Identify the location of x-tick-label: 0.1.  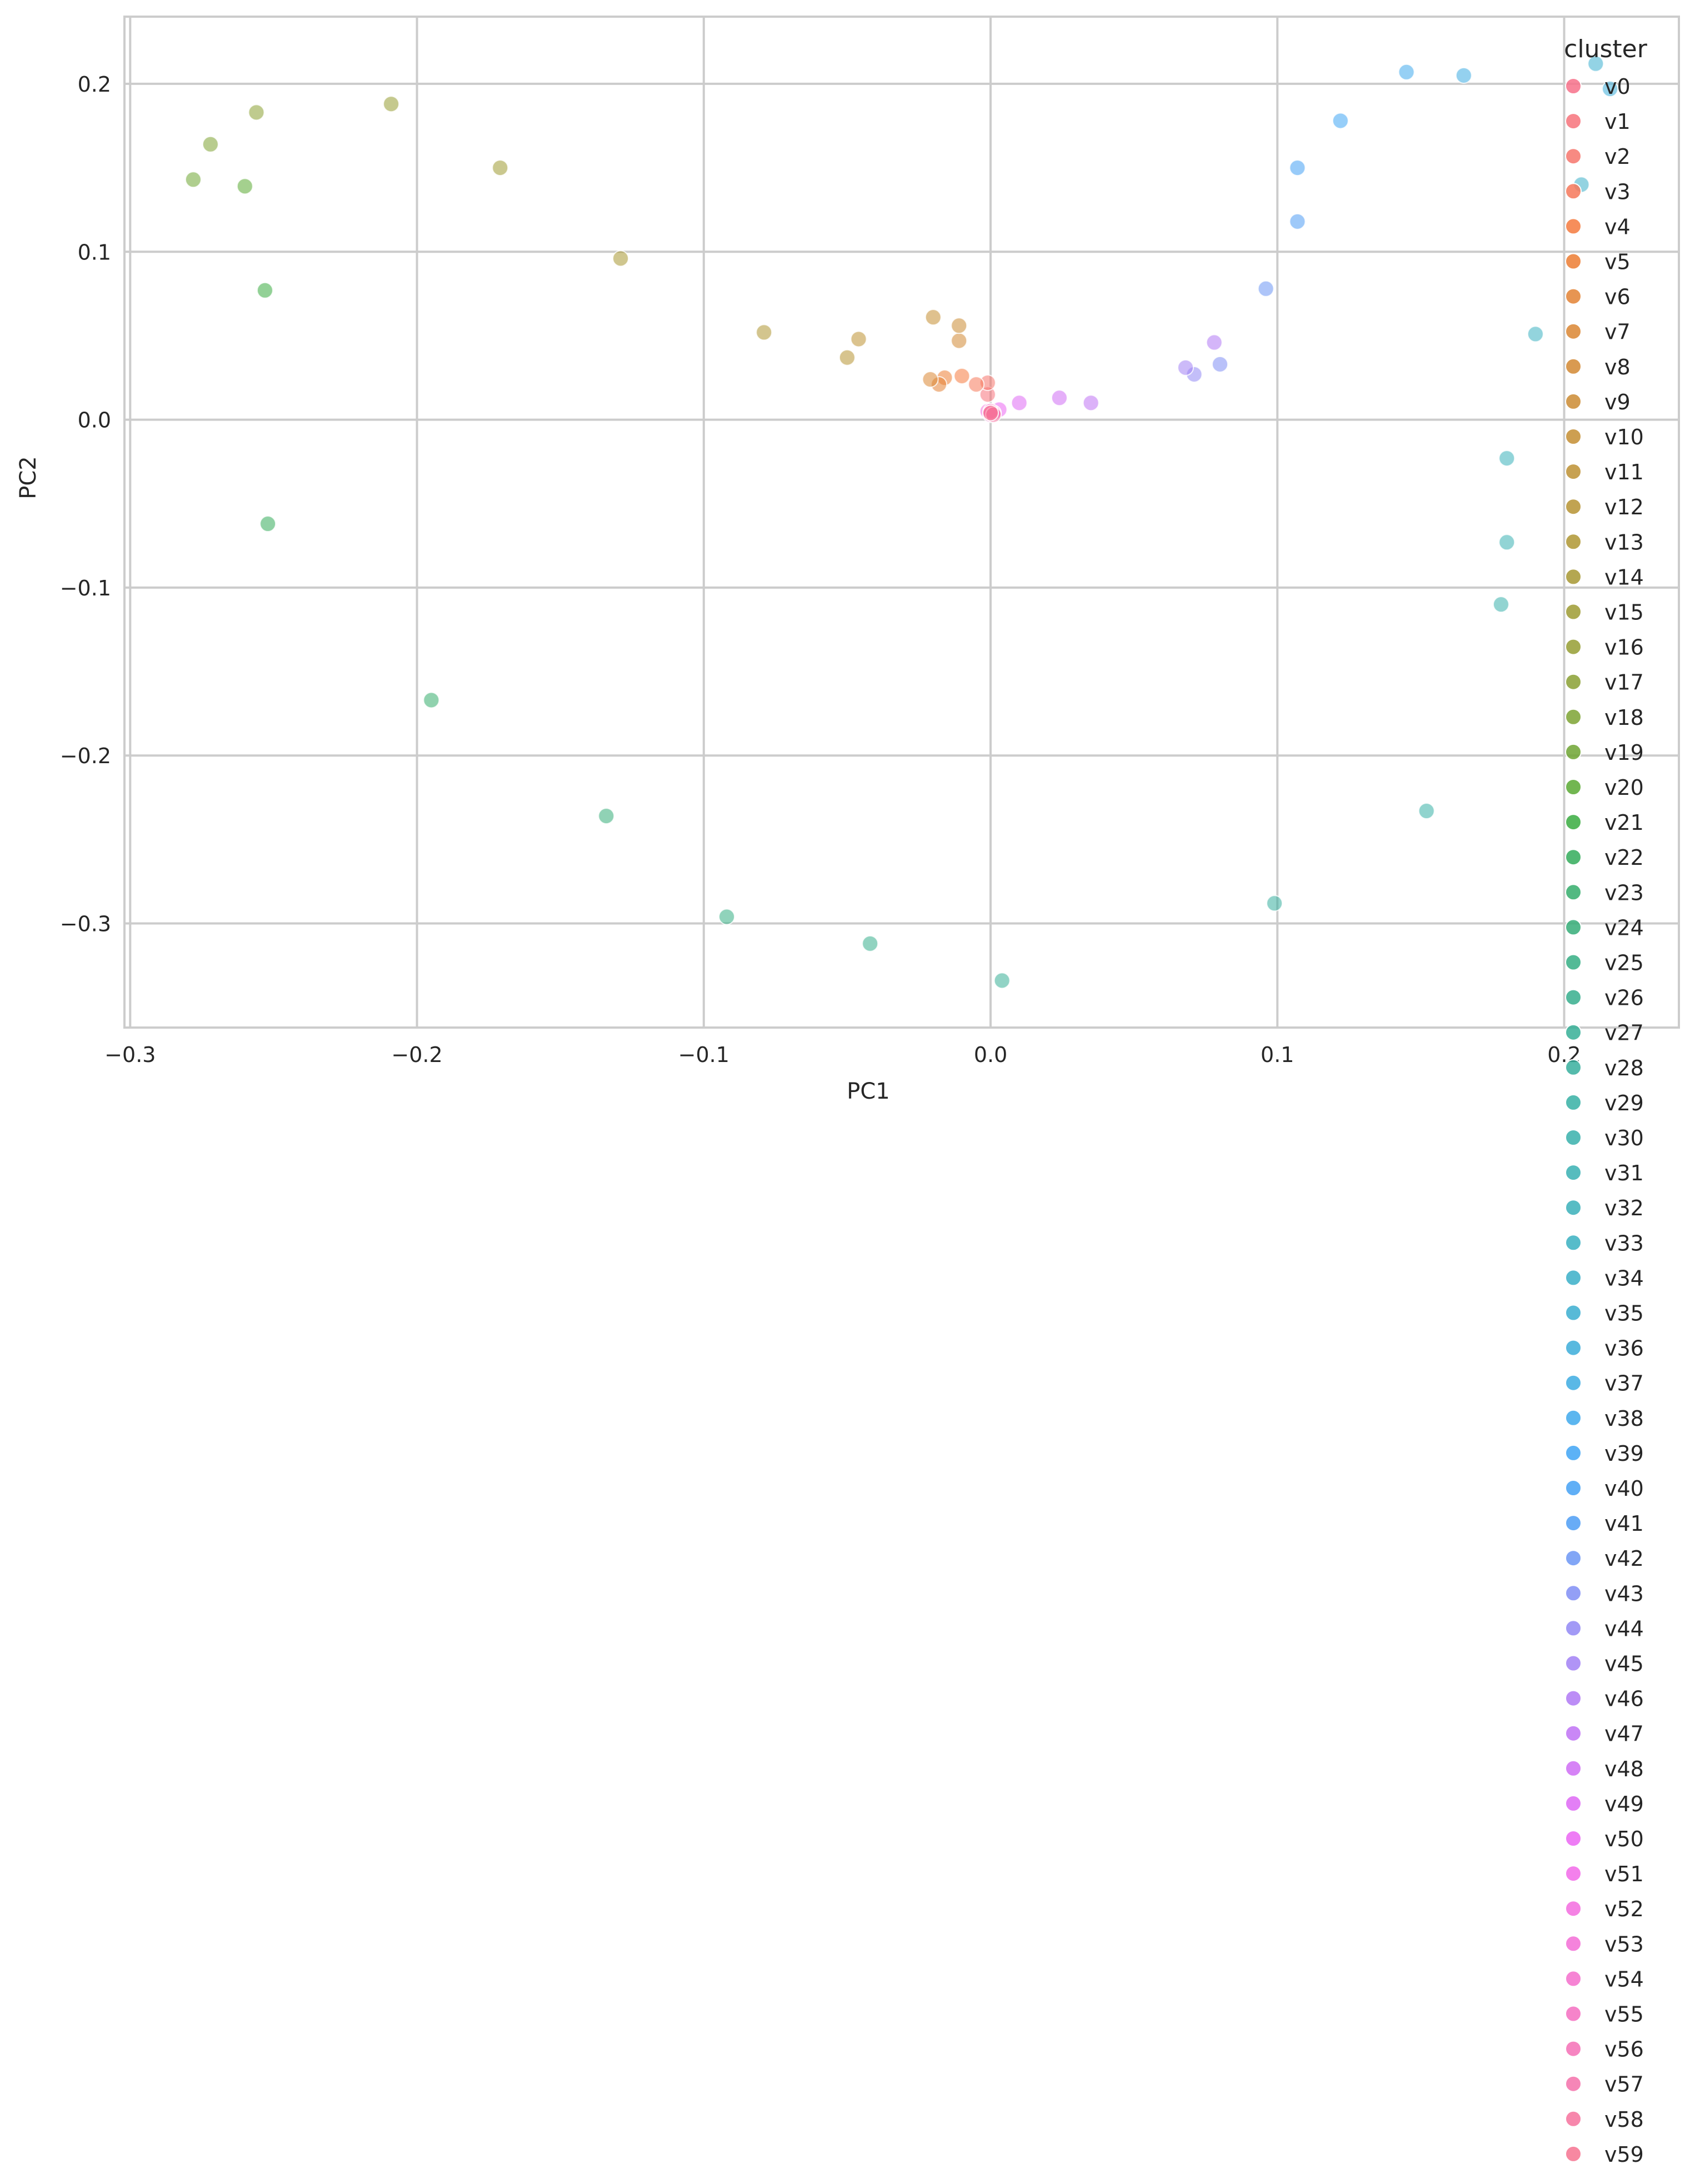
(1277, 1055).